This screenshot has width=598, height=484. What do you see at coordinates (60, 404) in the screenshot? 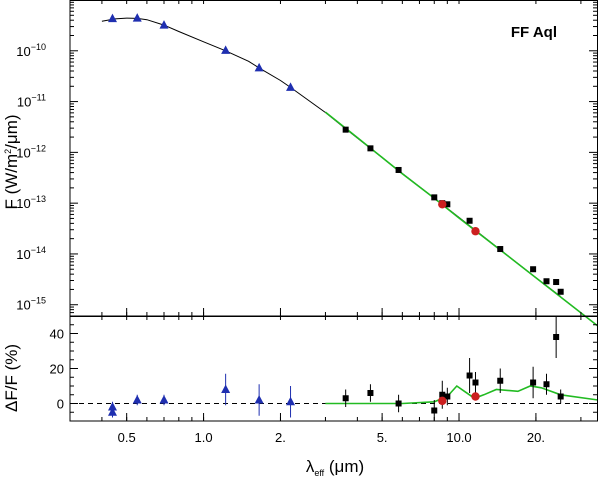
I see `res-y-tick-label-0: 0` at bounding box center [60, 404].